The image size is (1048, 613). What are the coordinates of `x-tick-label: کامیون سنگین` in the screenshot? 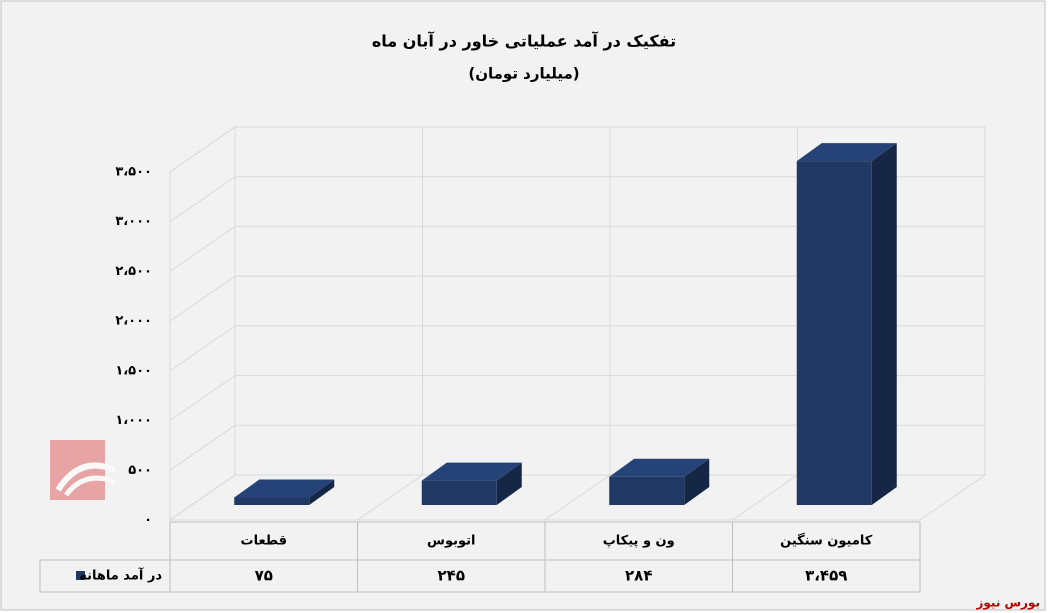 It's located at (826, 541).